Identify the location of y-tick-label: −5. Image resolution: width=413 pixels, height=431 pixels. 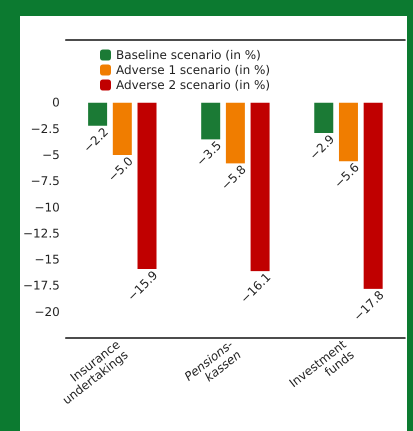
(51, 155).